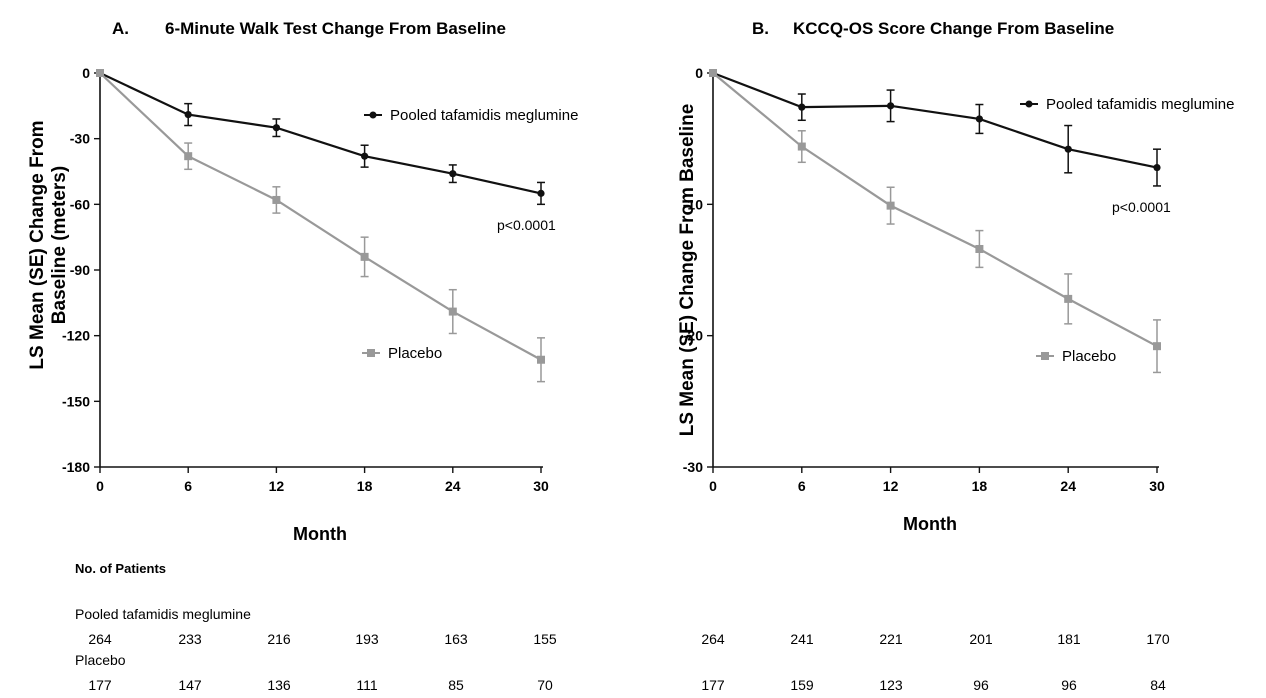 Image resolution: width=1266 pixels, height=698 pixels. Describe the element at coordinates (1157, 486) in the screenshot. I see `panel-b-xtick-label: 30` at that location.